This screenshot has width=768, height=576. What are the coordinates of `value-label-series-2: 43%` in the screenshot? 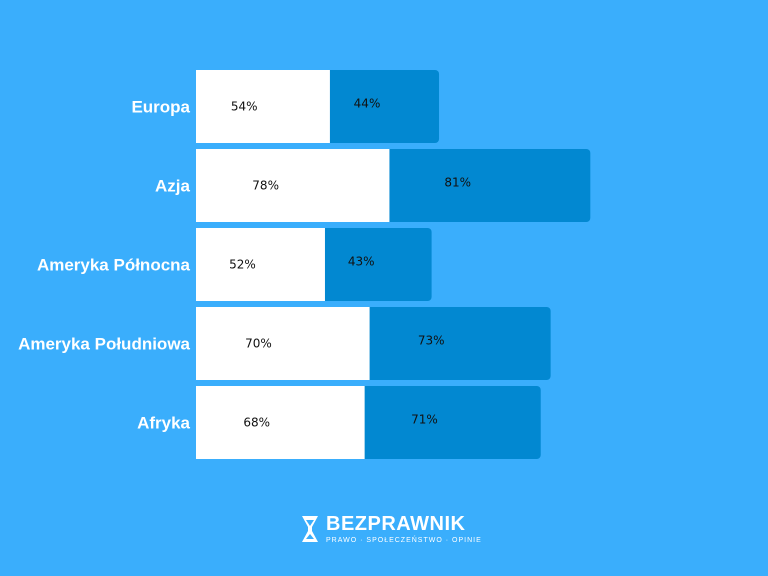 It's located at (361, 262).